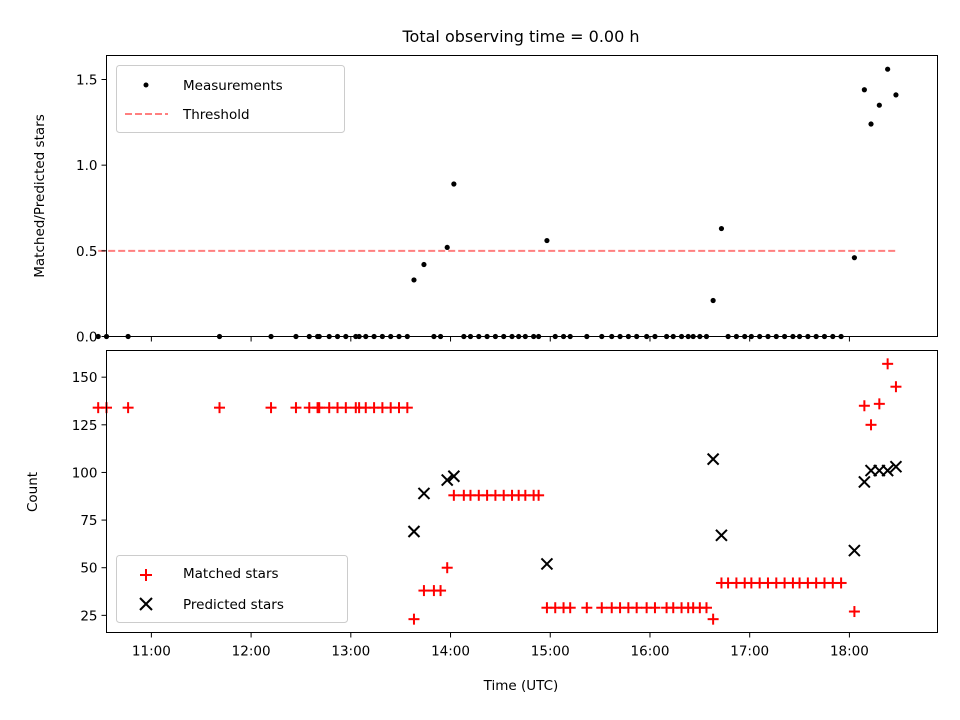 The width and height of the screenshot is (960, 720). I want to click on legend-predicted-marker, so click(146, 604).